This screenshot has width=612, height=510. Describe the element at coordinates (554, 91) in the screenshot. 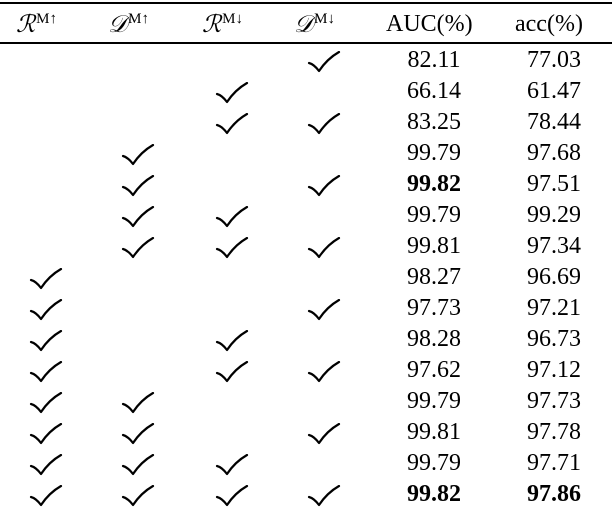

I see `acc-value: 61.47` at that location.